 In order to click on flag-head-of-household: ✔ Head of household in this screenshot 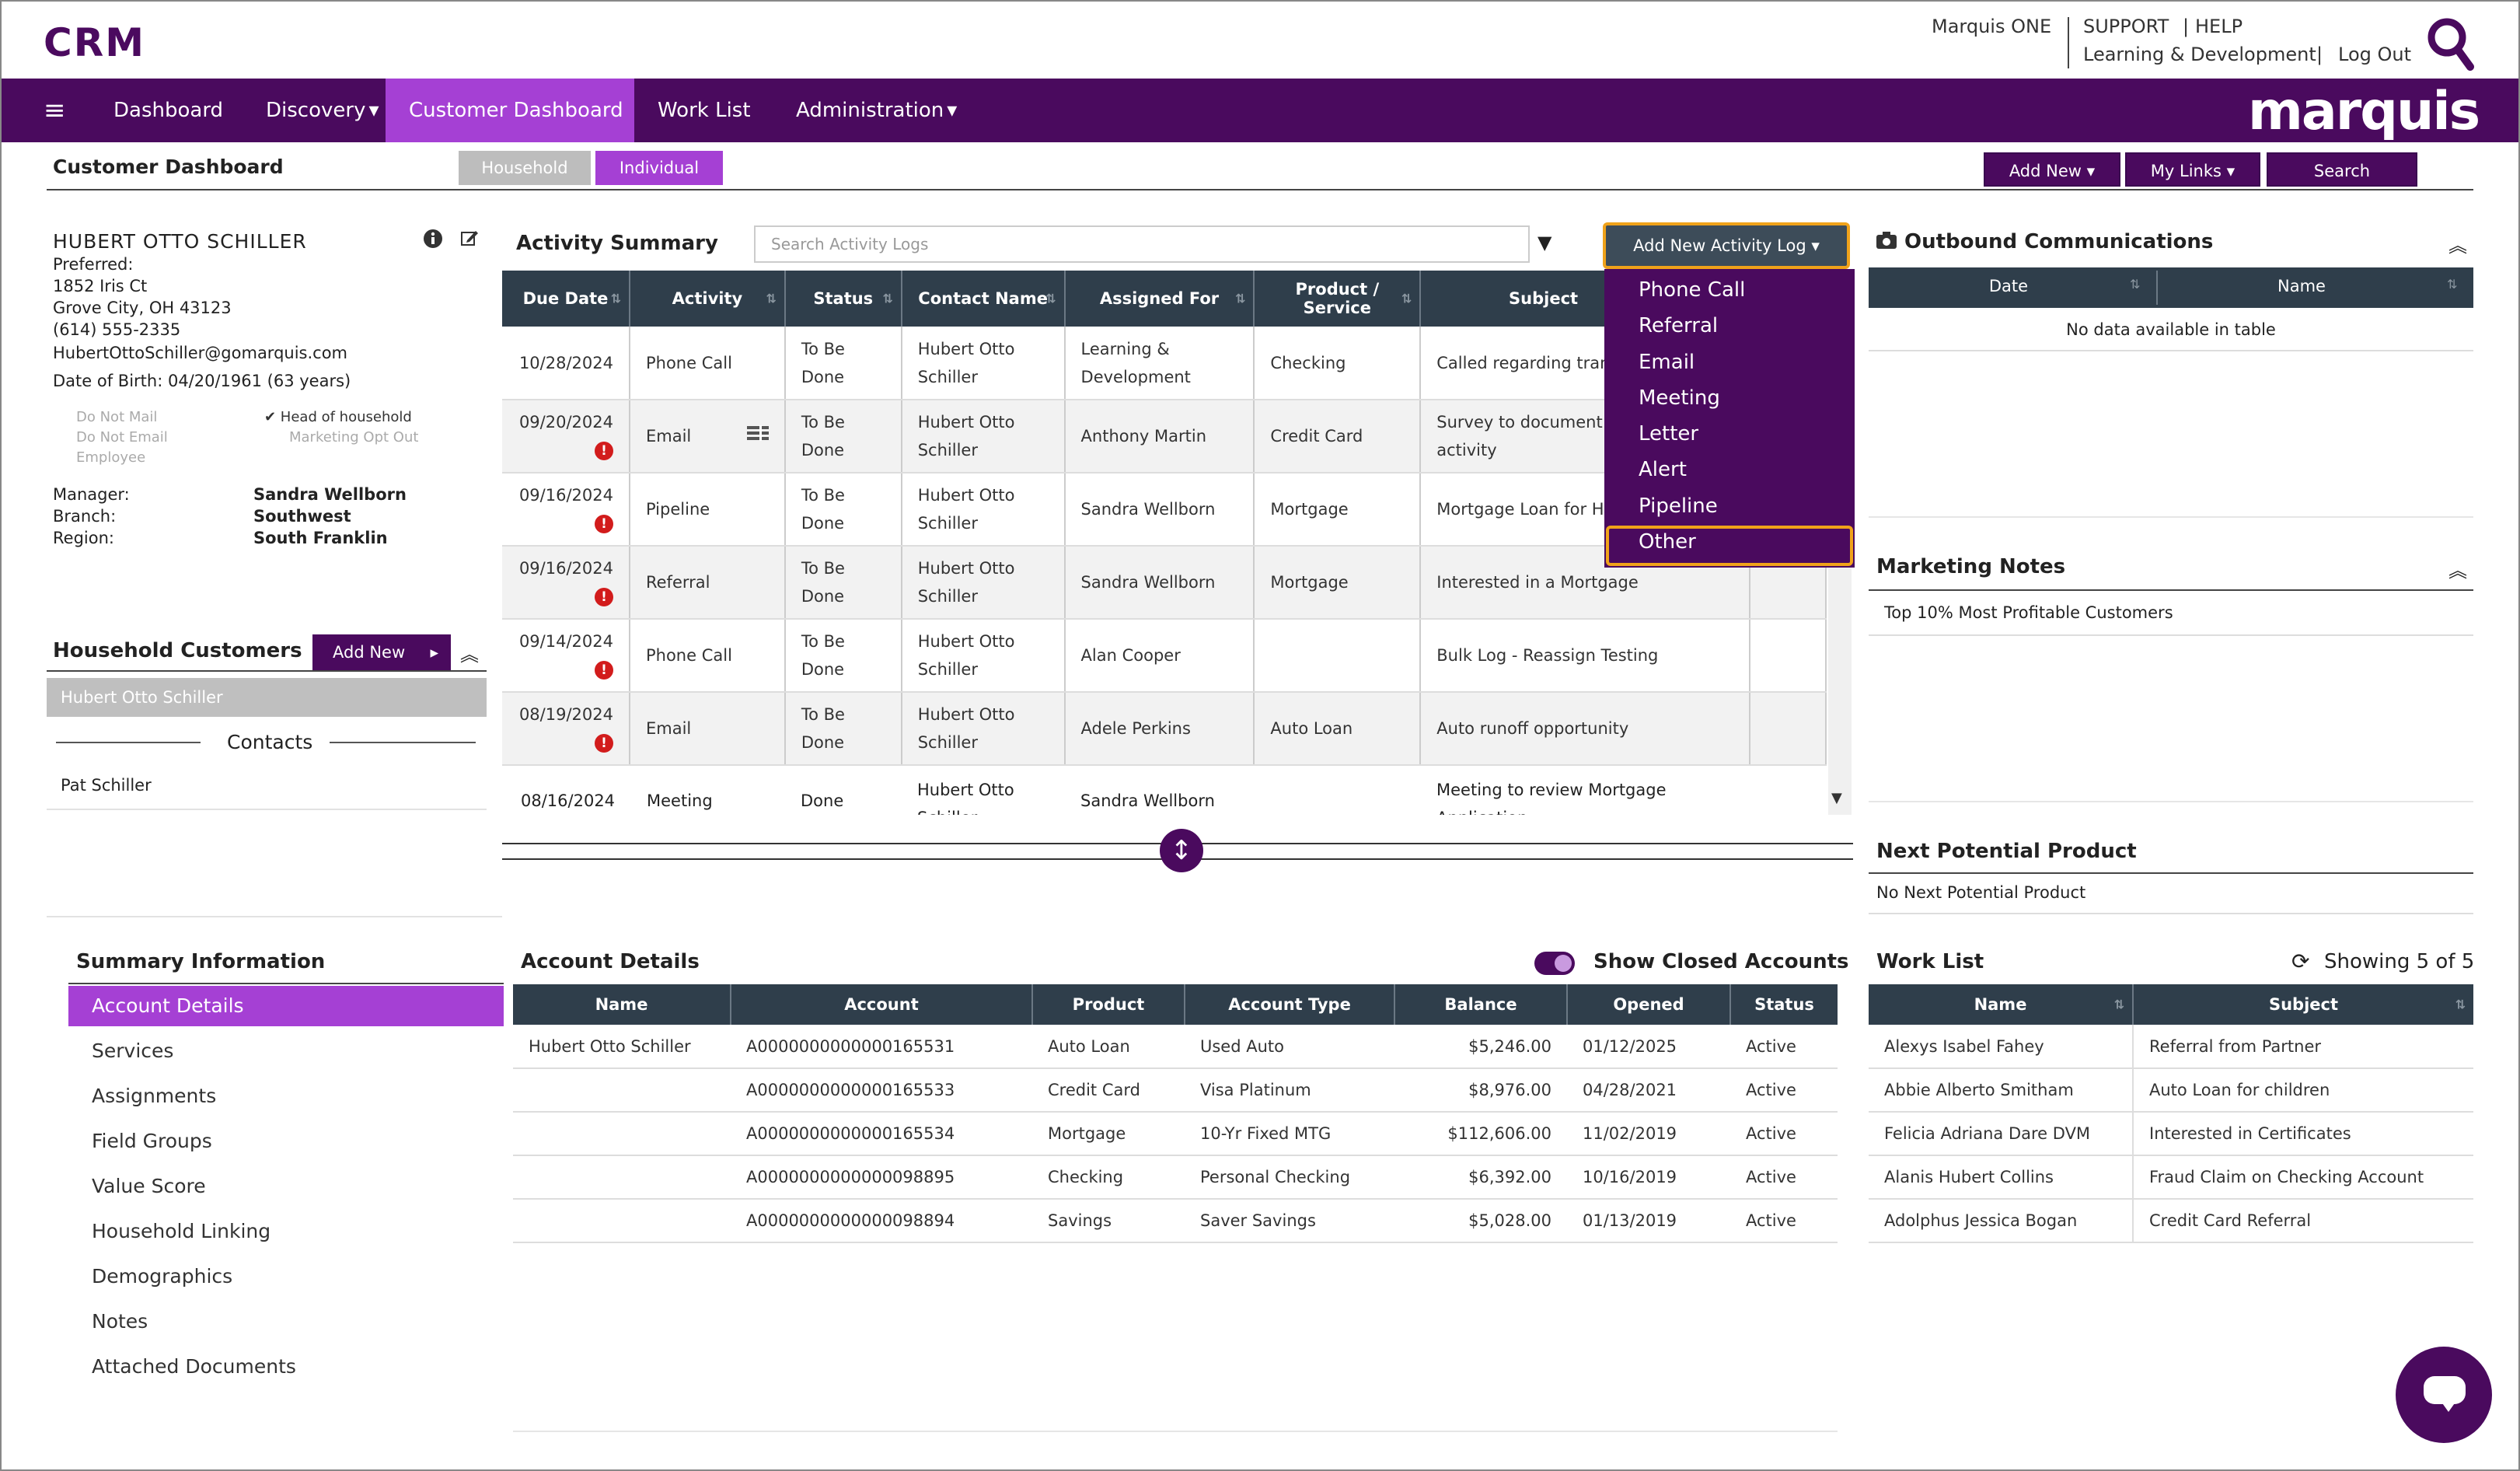, I will do `click(338, 417)`.